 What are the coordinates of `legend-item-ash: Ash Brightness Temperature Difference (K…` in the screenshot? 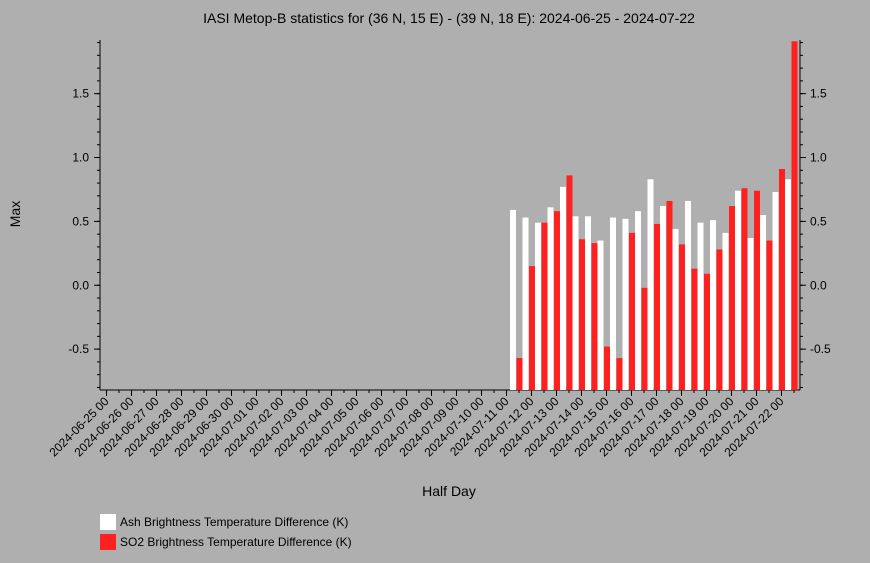 It's located at (226, 522).